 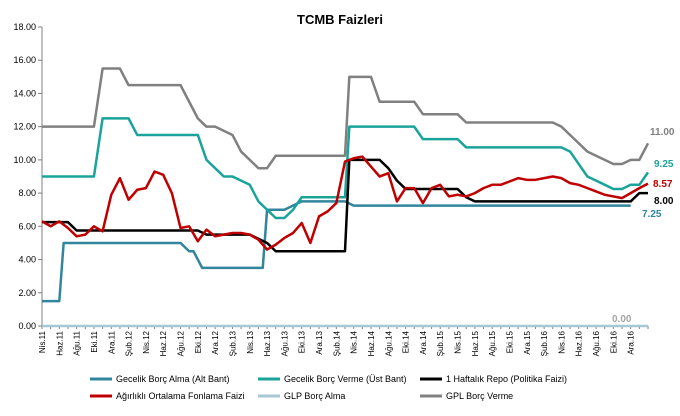 I want to click on x-tick-label: Eki.14, so click(x=406, y=341).